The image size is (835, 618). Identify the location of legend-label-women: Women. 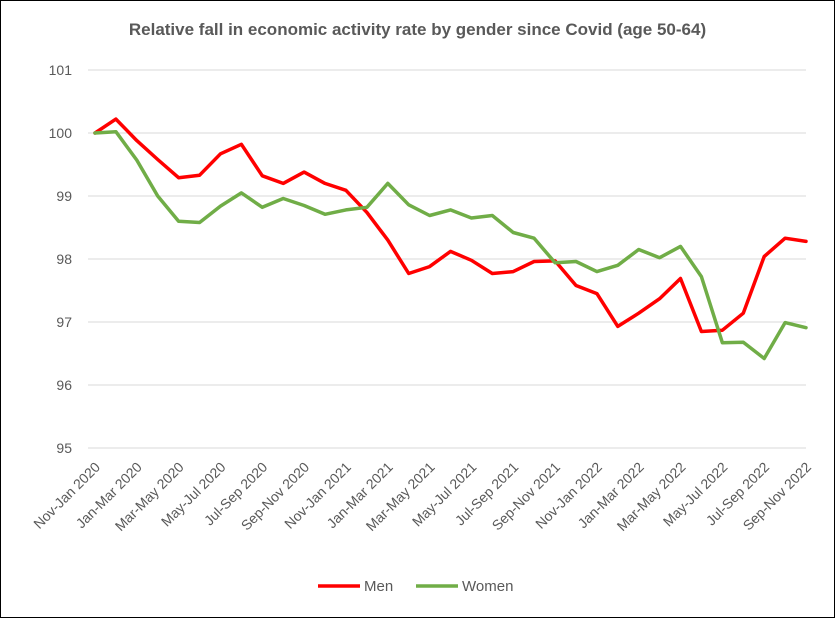
(487, 586).